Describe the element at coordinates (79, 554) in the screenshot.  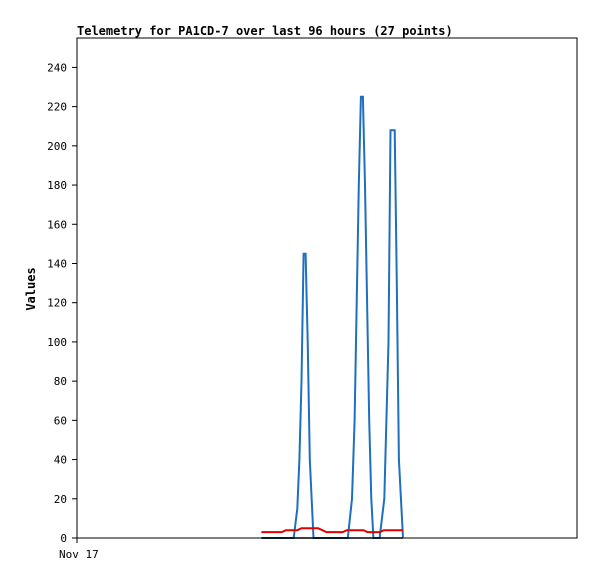
I see `x-tick-label: Nov 17` at that location.